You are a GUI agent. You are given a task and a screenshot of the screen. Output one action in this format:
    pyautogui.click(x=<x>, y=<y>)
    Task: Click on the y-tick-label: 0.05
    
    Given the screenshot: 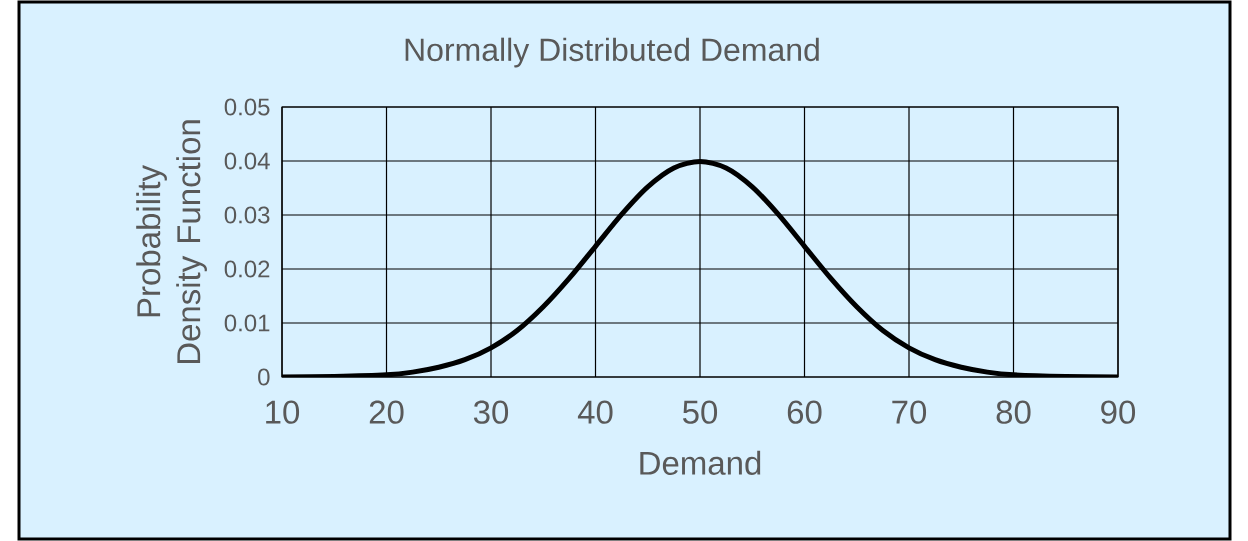 What is the action you would take?
    pyautogui.click(x=247, y=107)
    